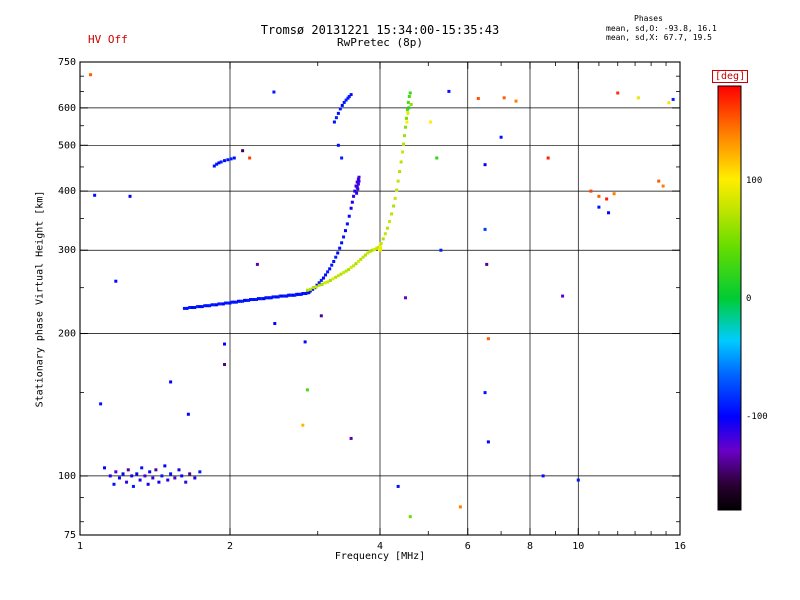 This screenshot has height=600, width=800. I want to click on y-tick-label: 75, so click(70, 535).